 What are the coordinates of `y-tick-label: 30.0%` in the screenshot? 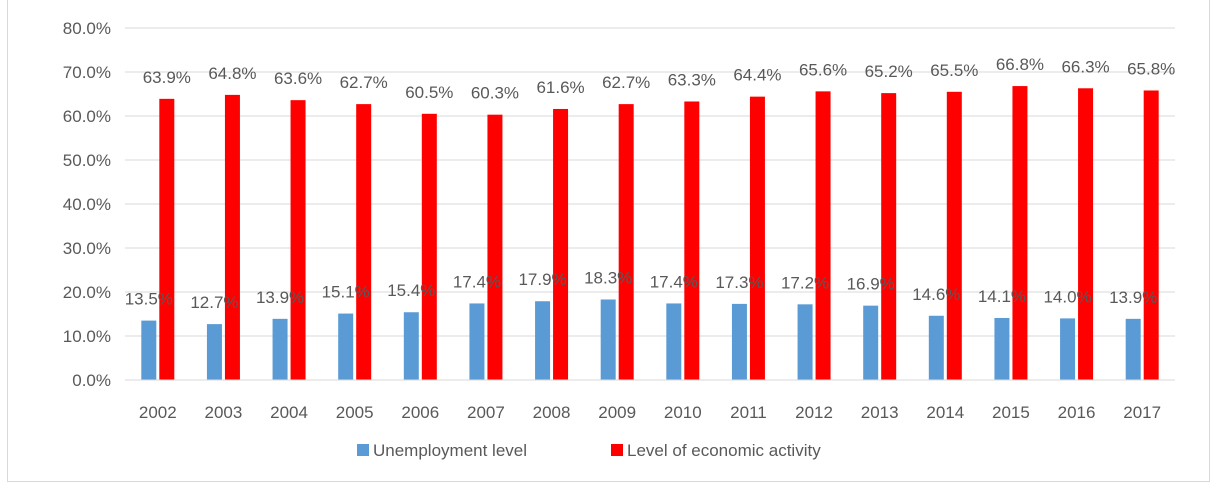 It's located at (87, 248).